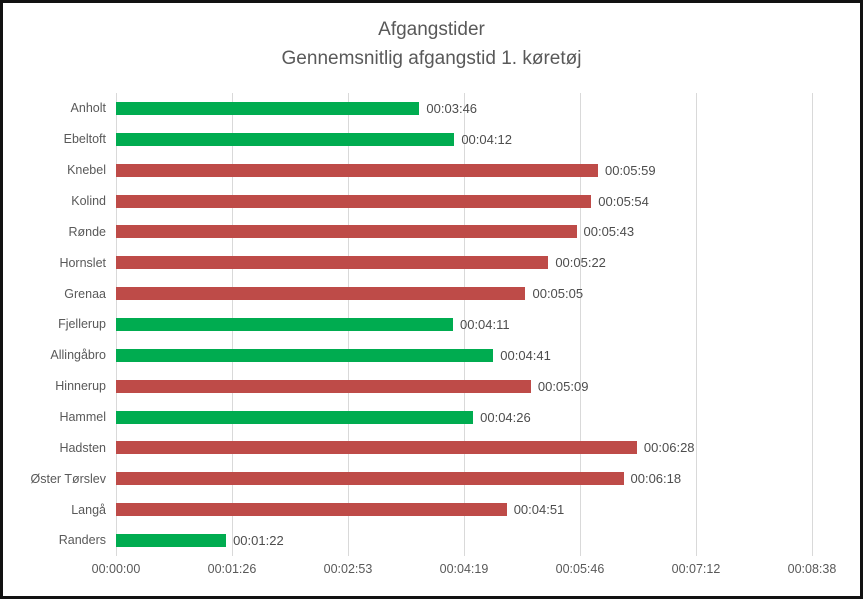  What do you see at coordinates (258, 540) in the screenshot?
I see `data-label: 00:01:22` at bounding box center [258, 540].